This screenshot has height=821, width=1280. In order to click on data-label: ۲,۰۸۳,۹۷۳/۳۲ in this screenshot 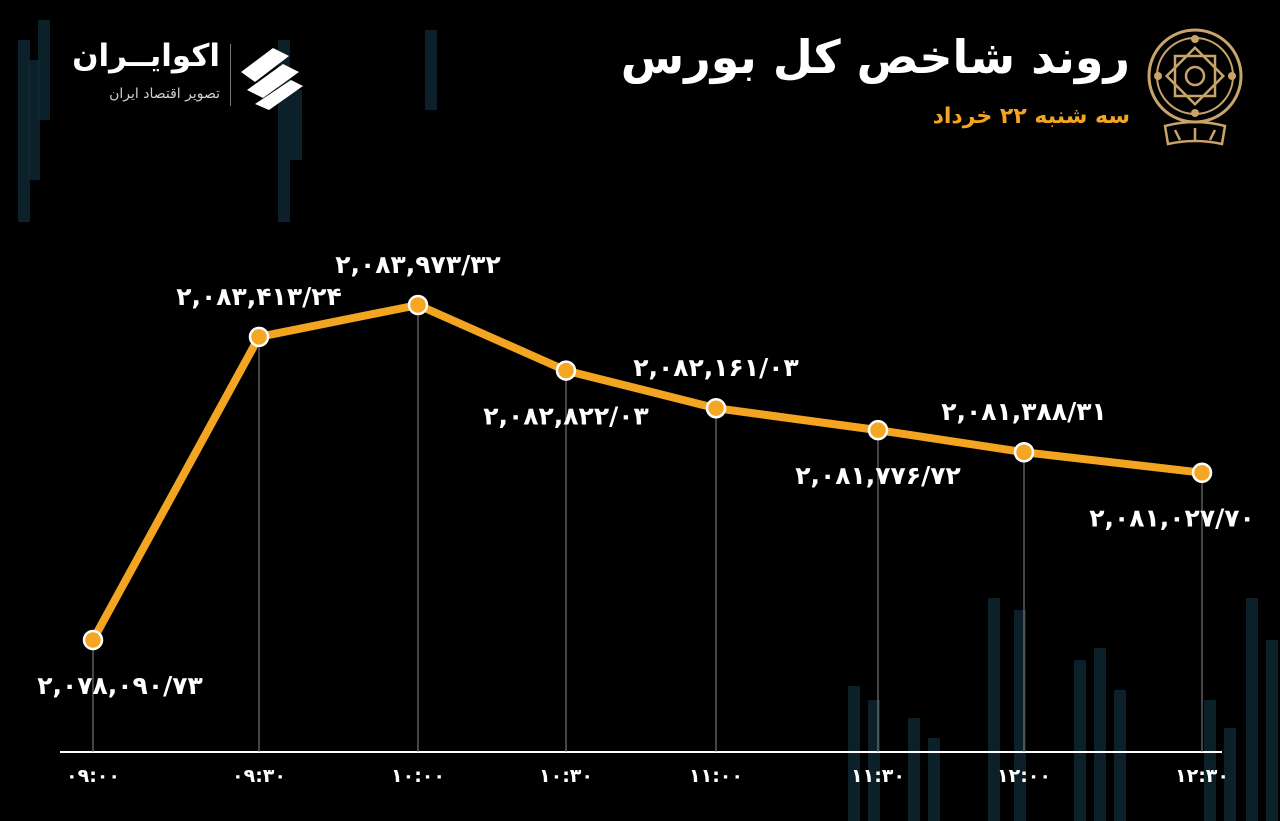, I will do `click(417, 264)`.